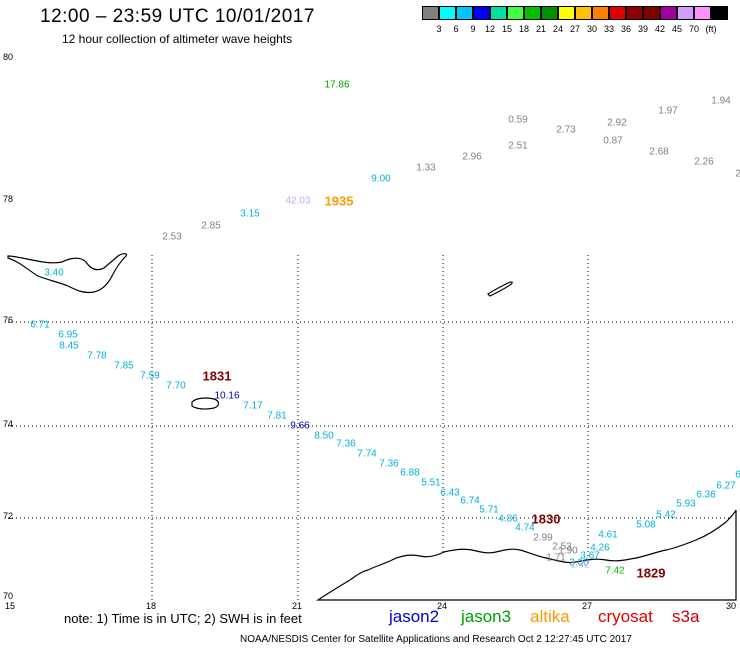 The image size is (740, 650). I want to click on legend-label: 21, so click(540, 29).